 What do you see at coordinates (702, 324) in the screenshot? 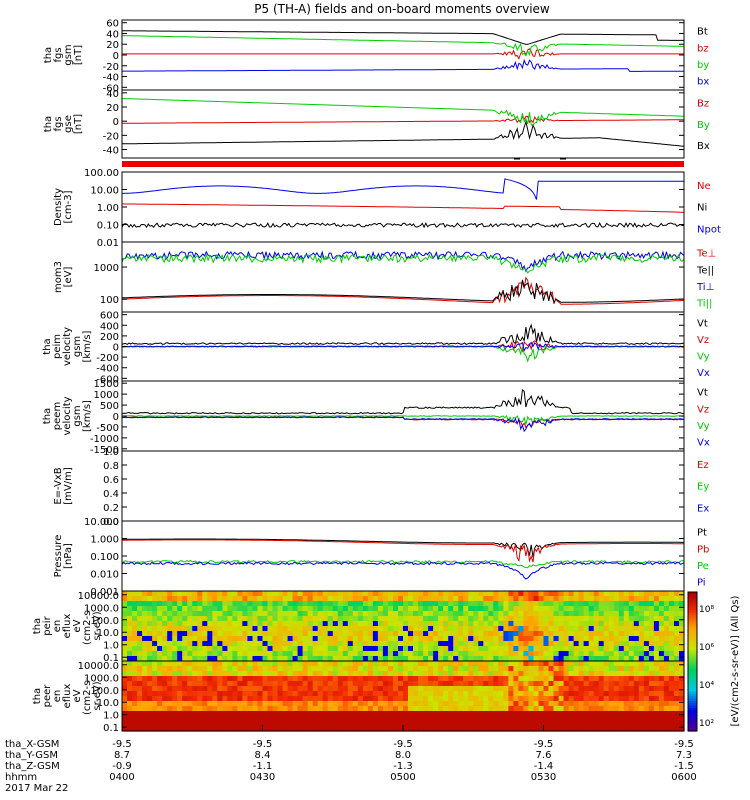
I see `legend-Vt: Vt` at bounding box center [702, 324].